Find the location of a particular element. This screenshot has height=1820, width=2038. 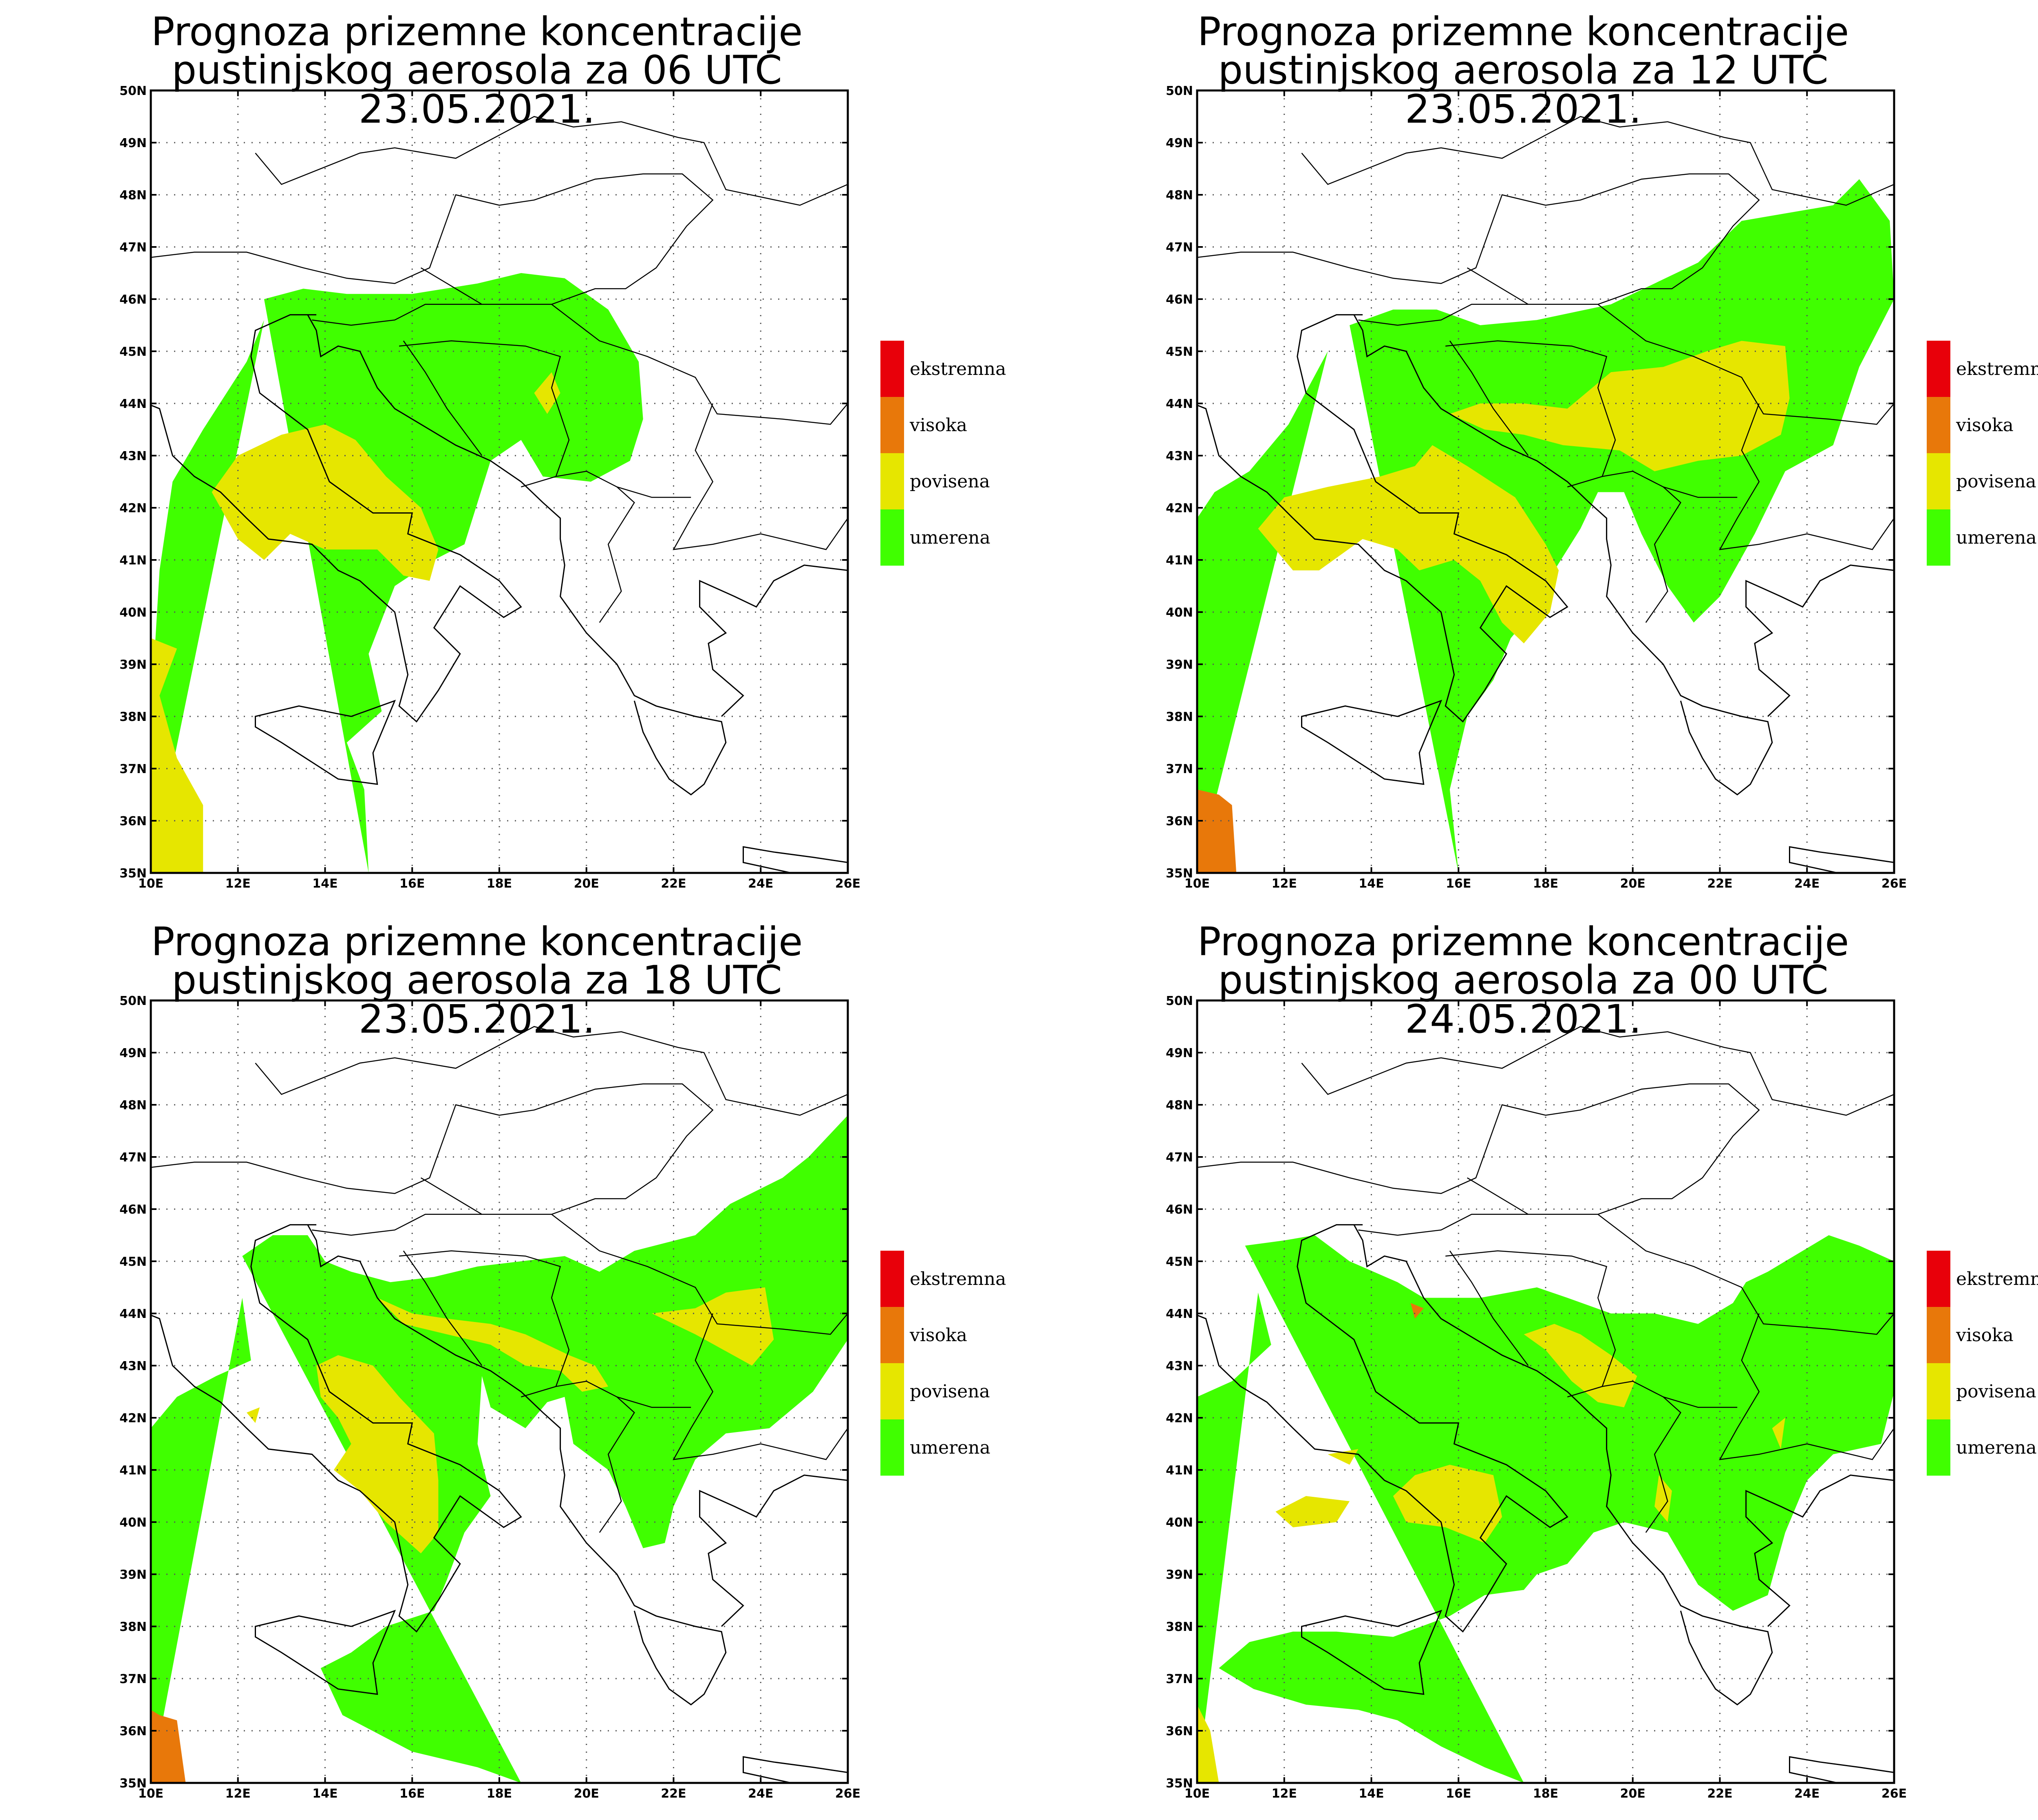

lon-label: 16E is located at coordinates (1458, 1794).